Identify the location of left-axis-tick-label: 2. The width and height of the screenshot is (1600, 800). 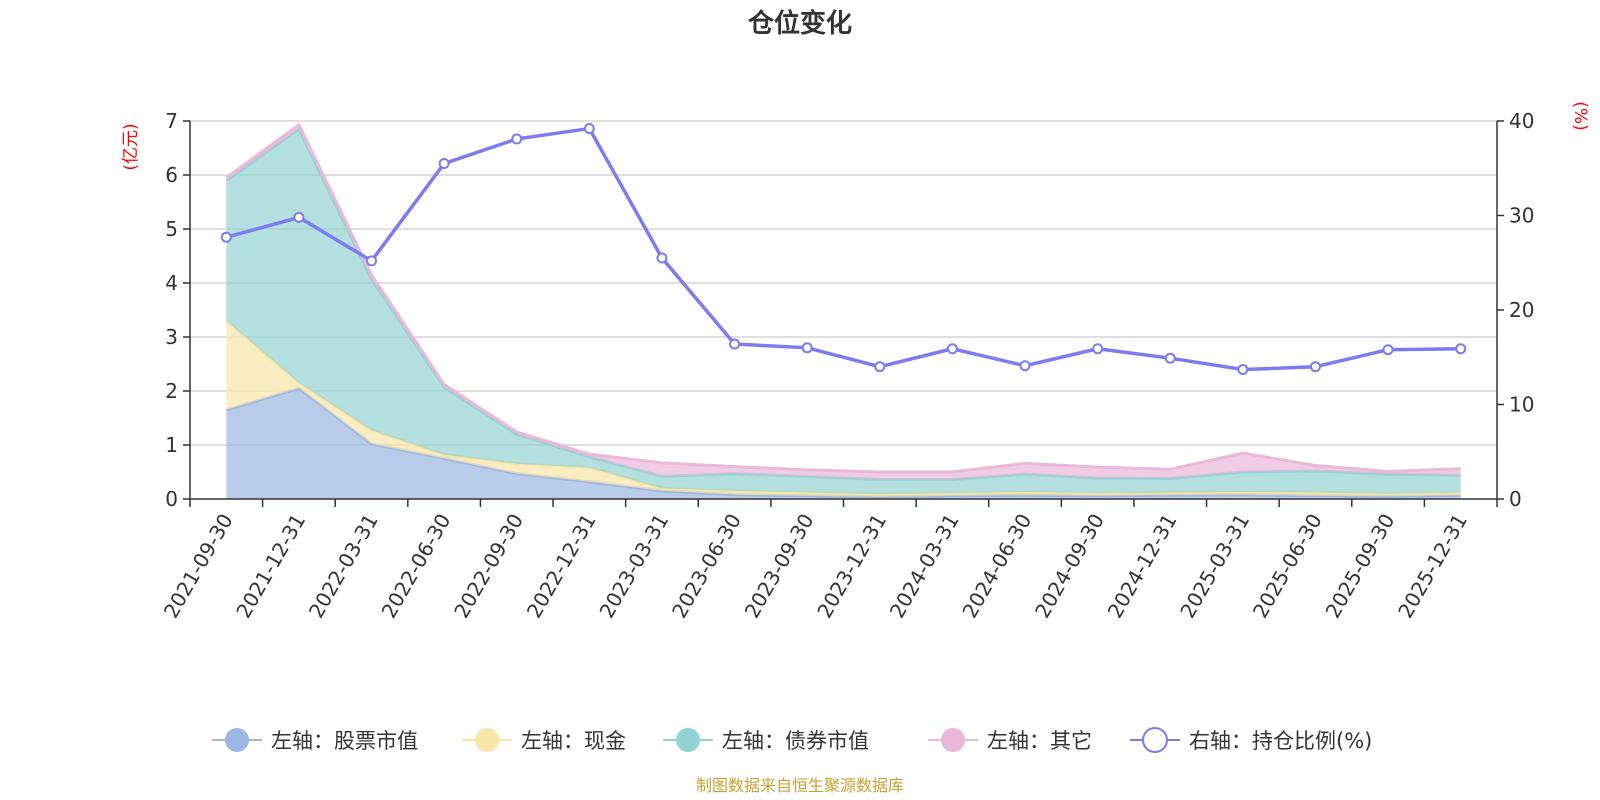
(171, 391).